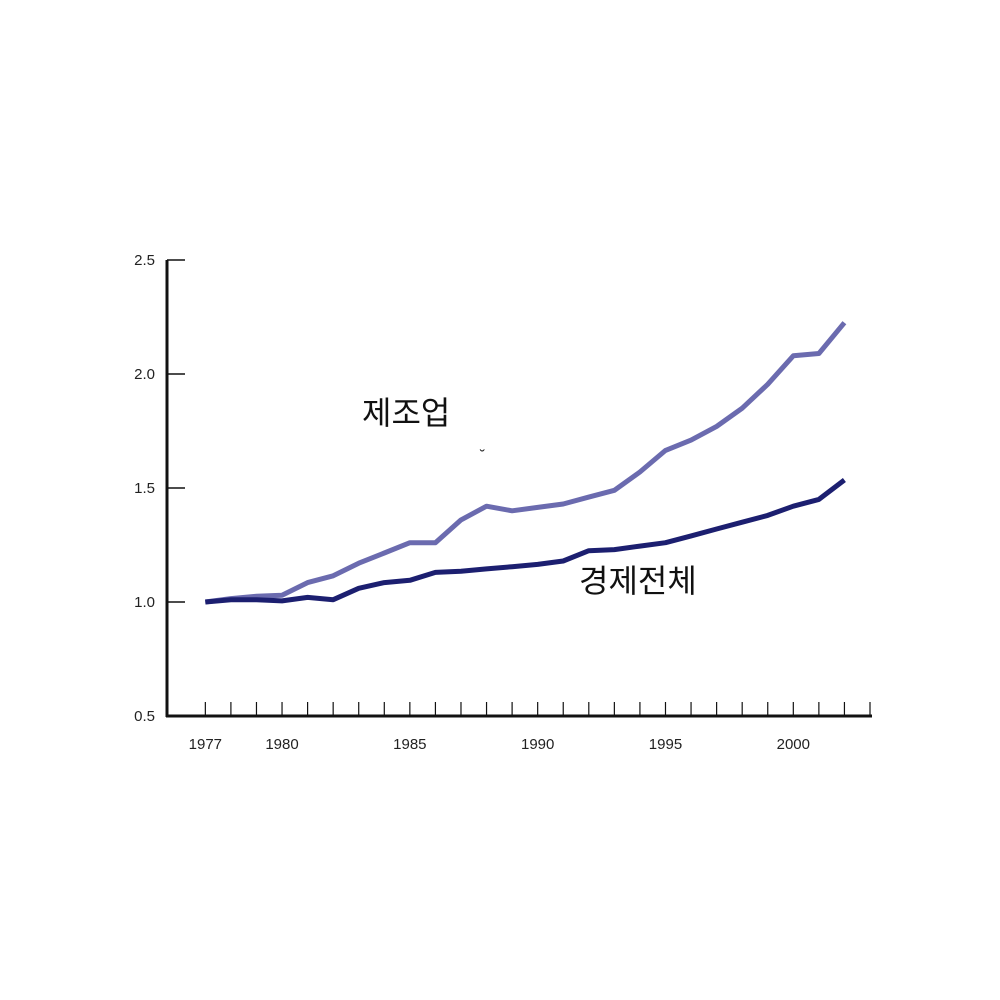 The height and width of the screenshot is (1000, 1000). Describe the element at coordinates (144, 716) in the screenshot. I see `y-tick-label: 0.5` at that location.